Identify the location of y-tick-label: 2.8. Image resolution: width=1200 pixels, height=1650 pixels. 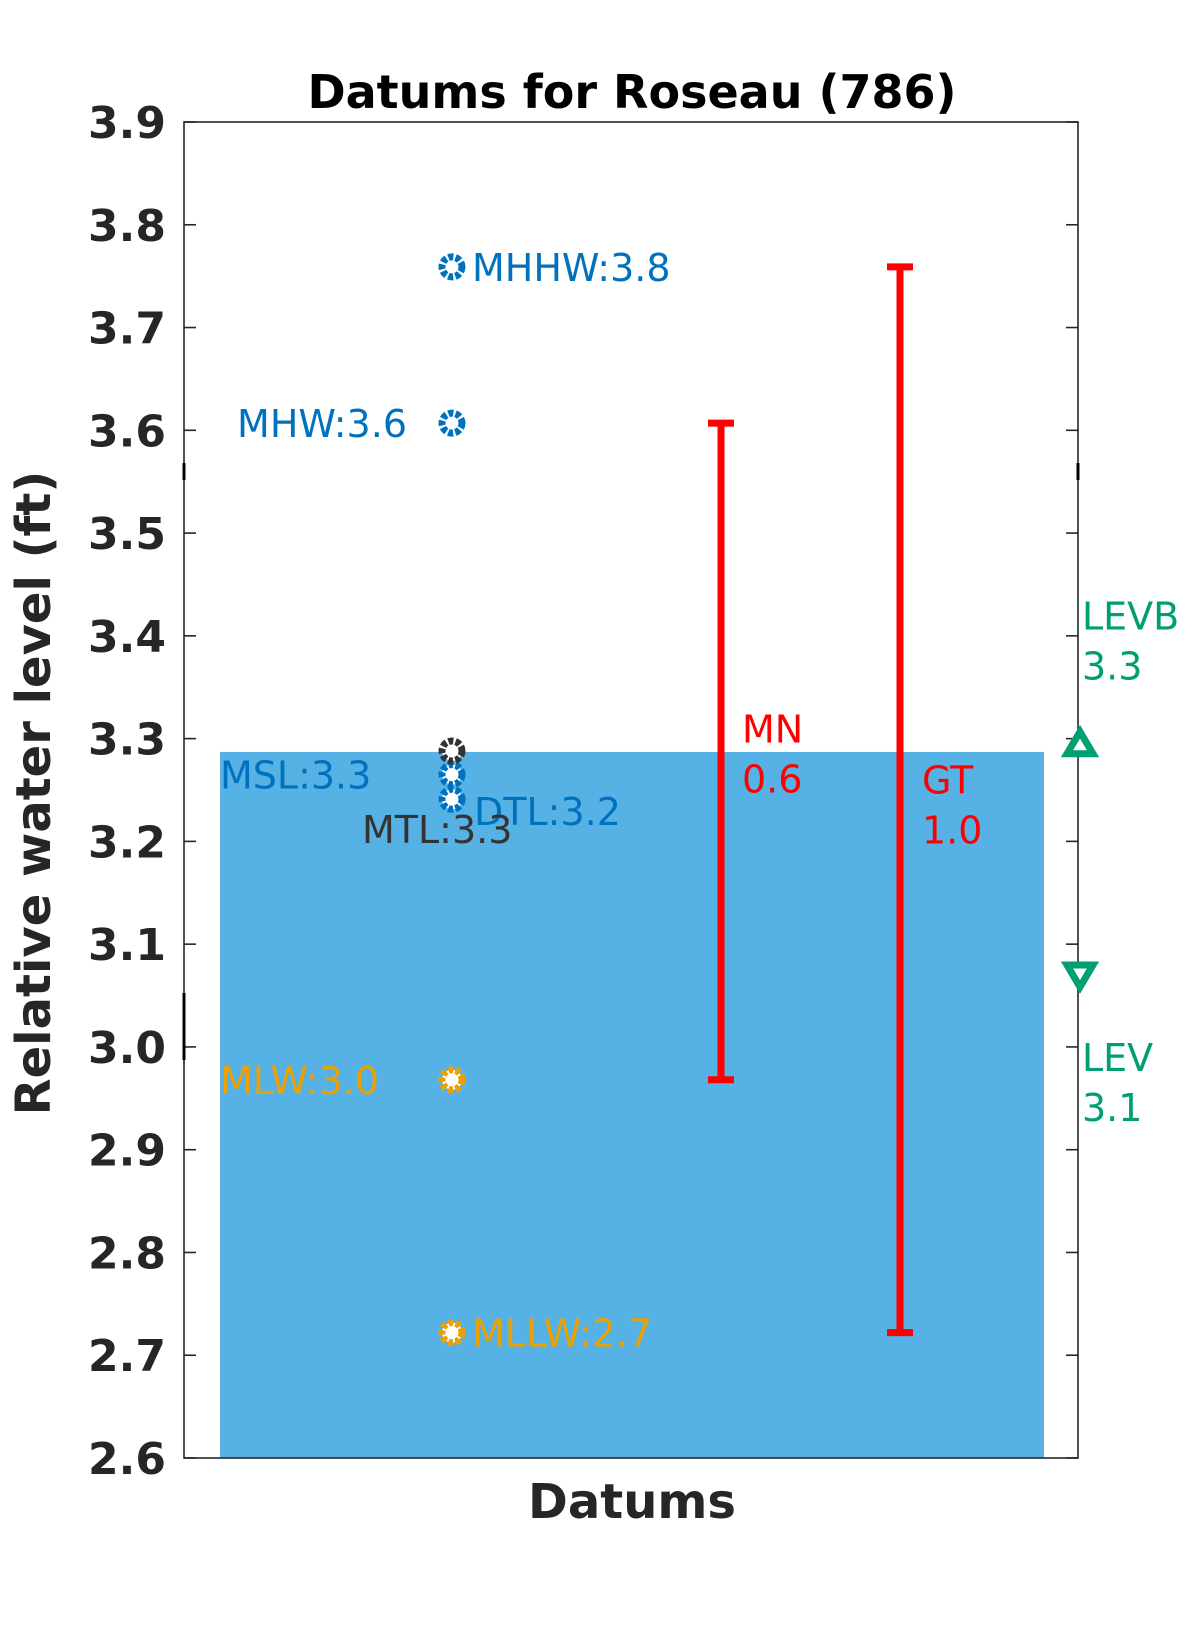
(127, 1253).